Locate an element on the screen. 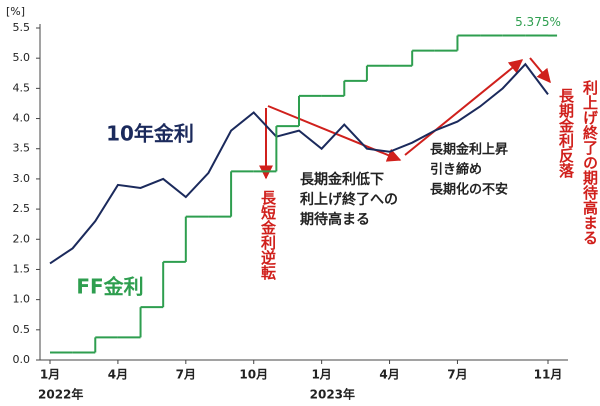  y-unit-label: [%] is located at coordinates (15, 11).